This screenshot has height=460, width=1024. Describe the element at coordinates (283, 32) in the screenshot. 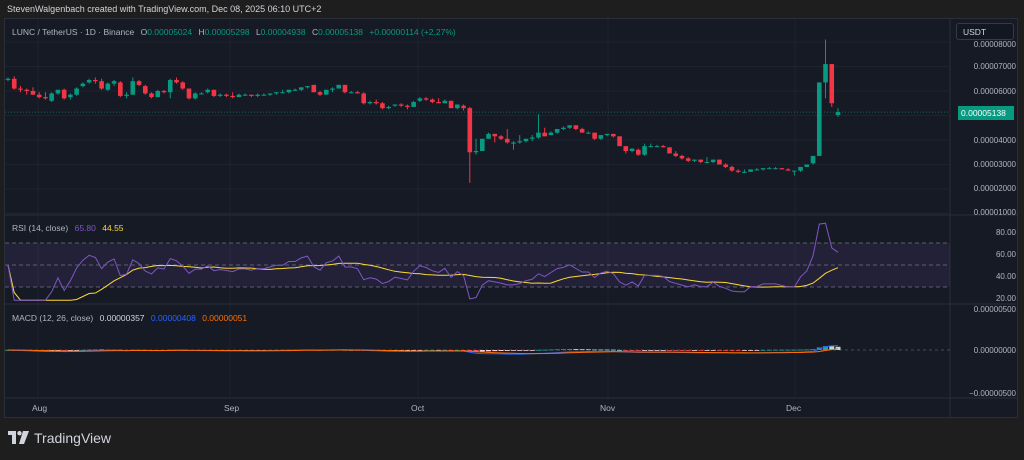

I see `low-value: 0.00004938` at that location.